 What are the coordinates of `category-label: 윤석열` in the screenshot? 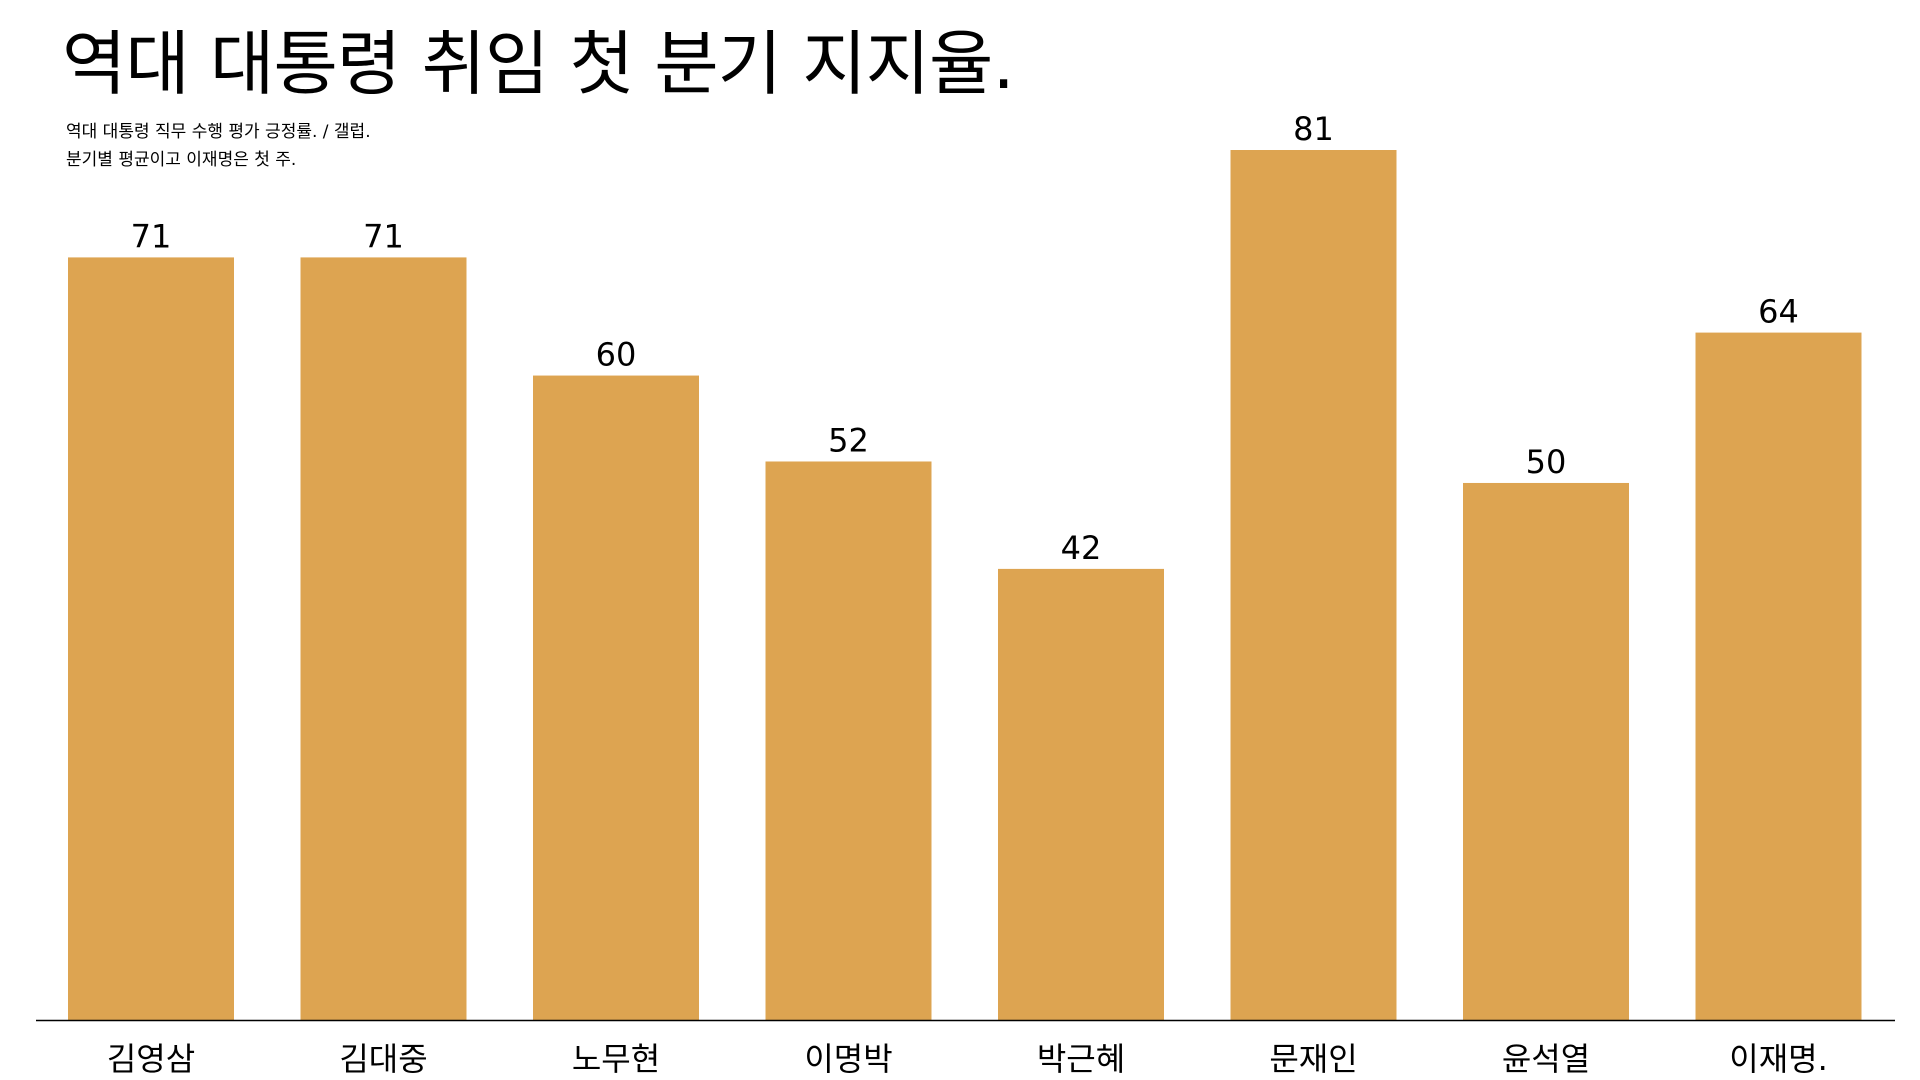 It's located at (1546, 1059).